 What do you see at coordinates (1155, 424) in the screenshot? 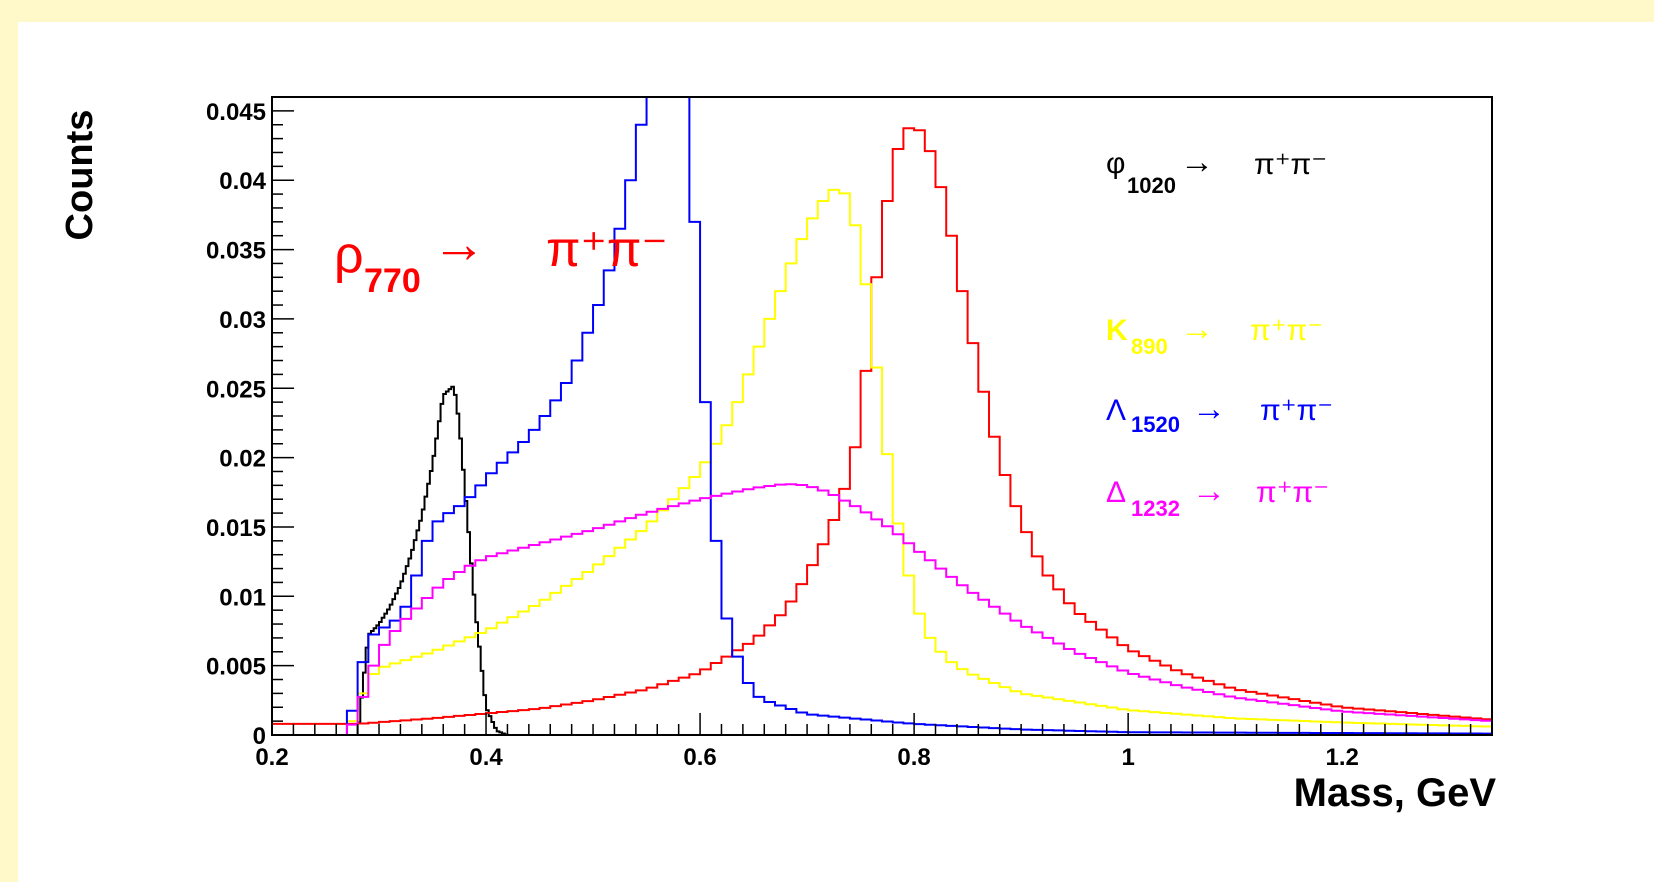
I see `legend-lambda-sub: 1520` at bounding box center [1155, 424].